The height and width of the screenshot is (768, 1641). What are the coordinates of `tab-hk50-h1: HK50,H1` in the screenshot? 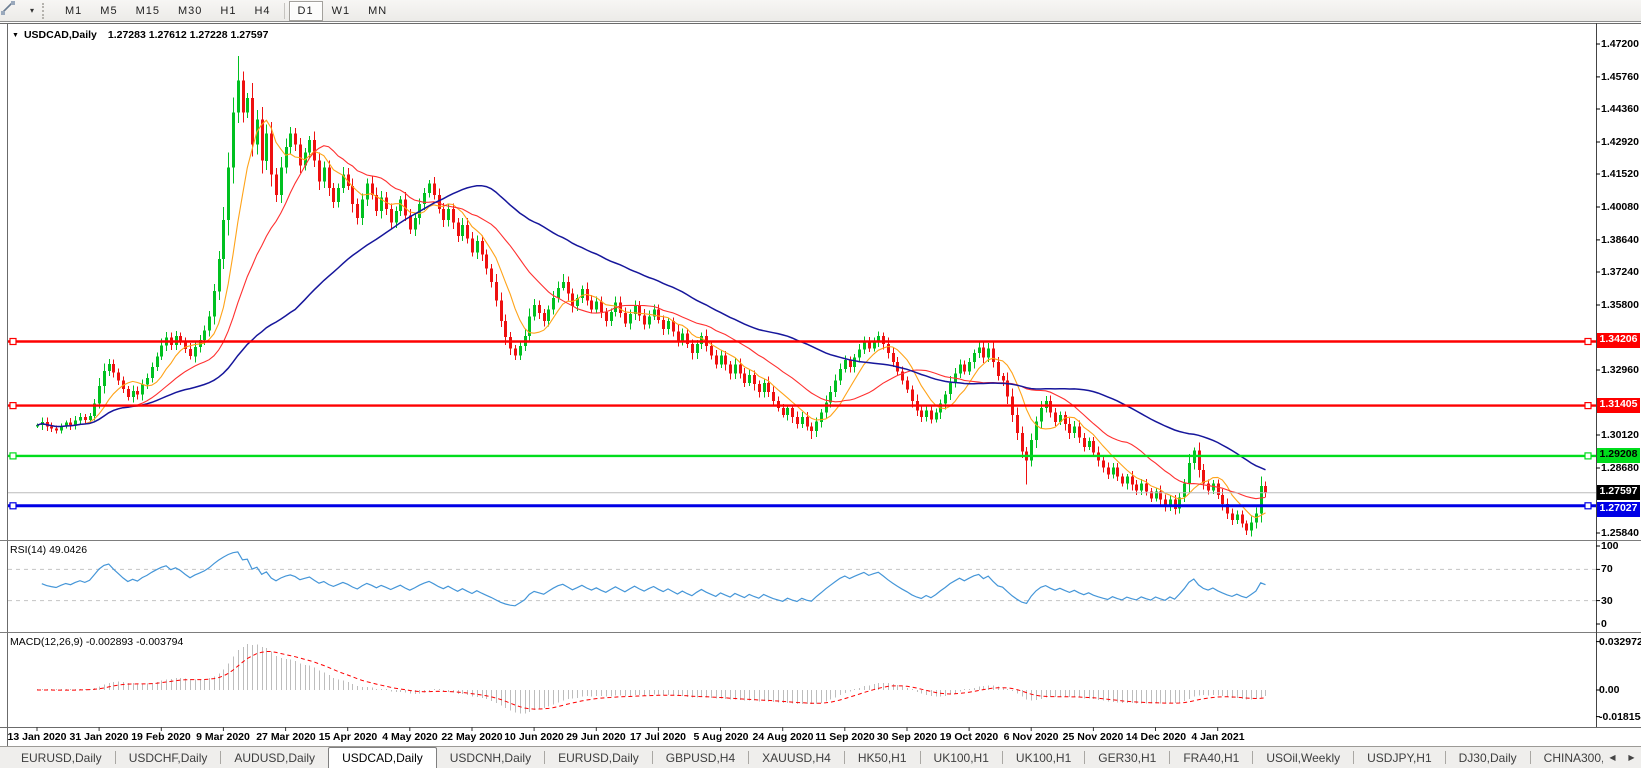 It's located at (882, 758).